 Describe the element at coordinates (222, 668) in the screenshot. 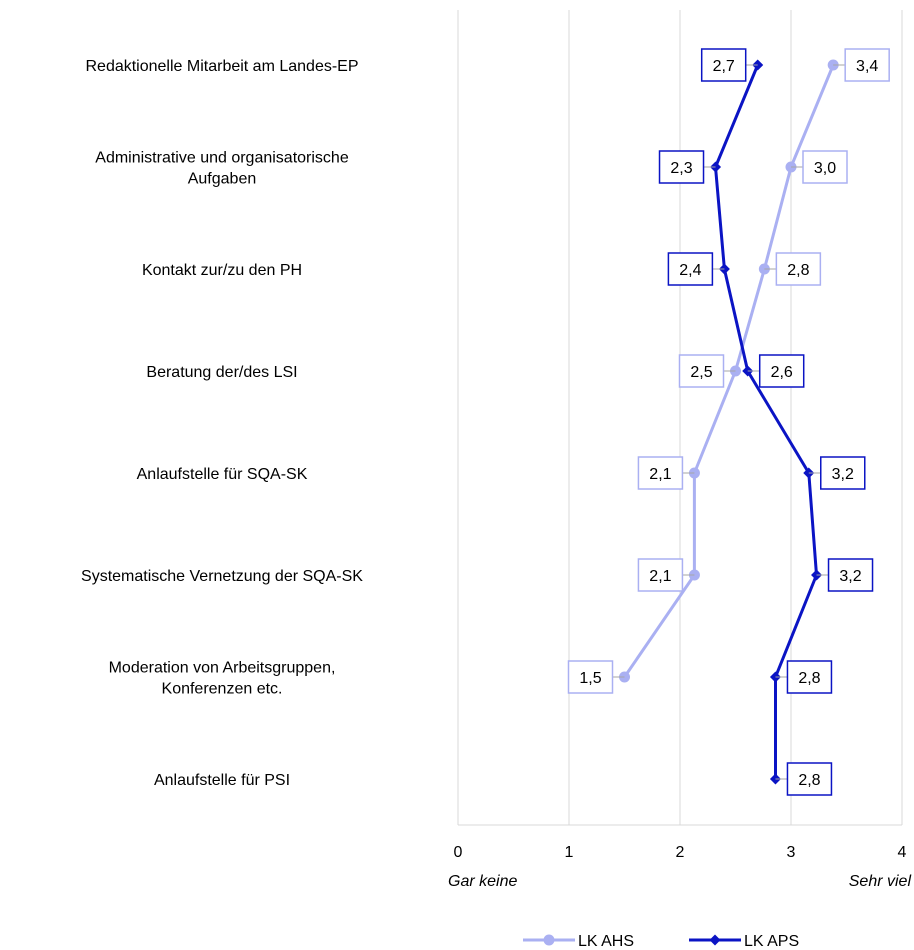

I see `category-label: Moderation von Arbeitsgruppen,` at that location.